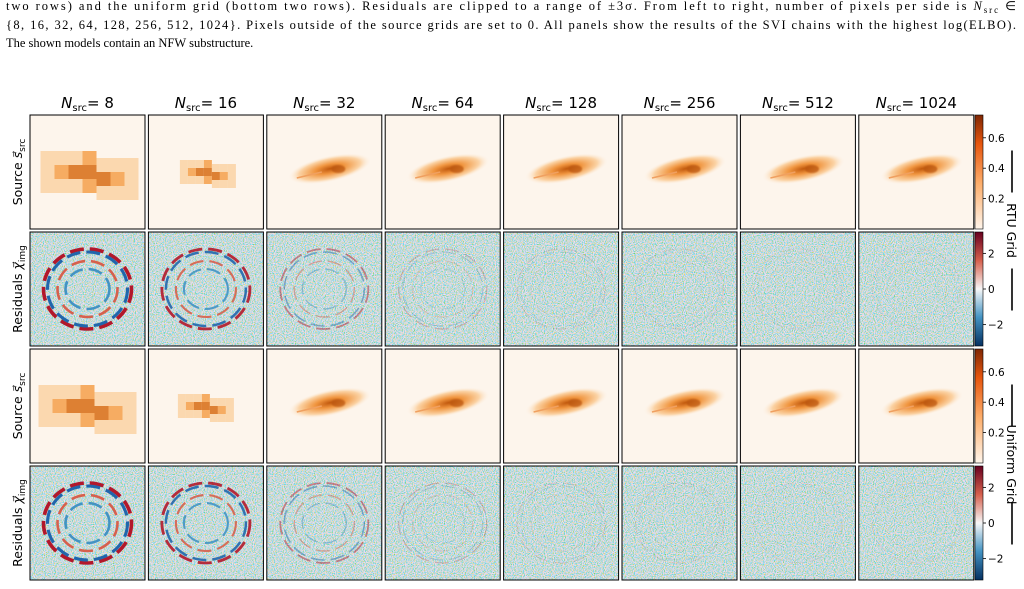  Describe the element at coordinates (991, 488) in the screenshot. I see `colorbar-tick-label: 2` at that location.